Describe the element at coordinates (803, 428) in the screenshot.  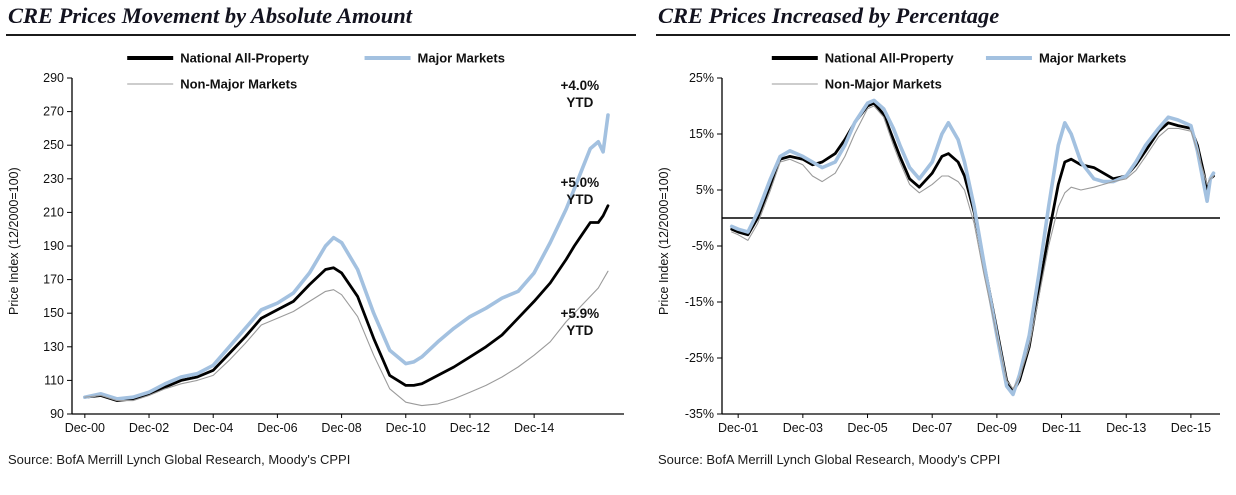
I see `x-tick-label: Dec-03` at that location.